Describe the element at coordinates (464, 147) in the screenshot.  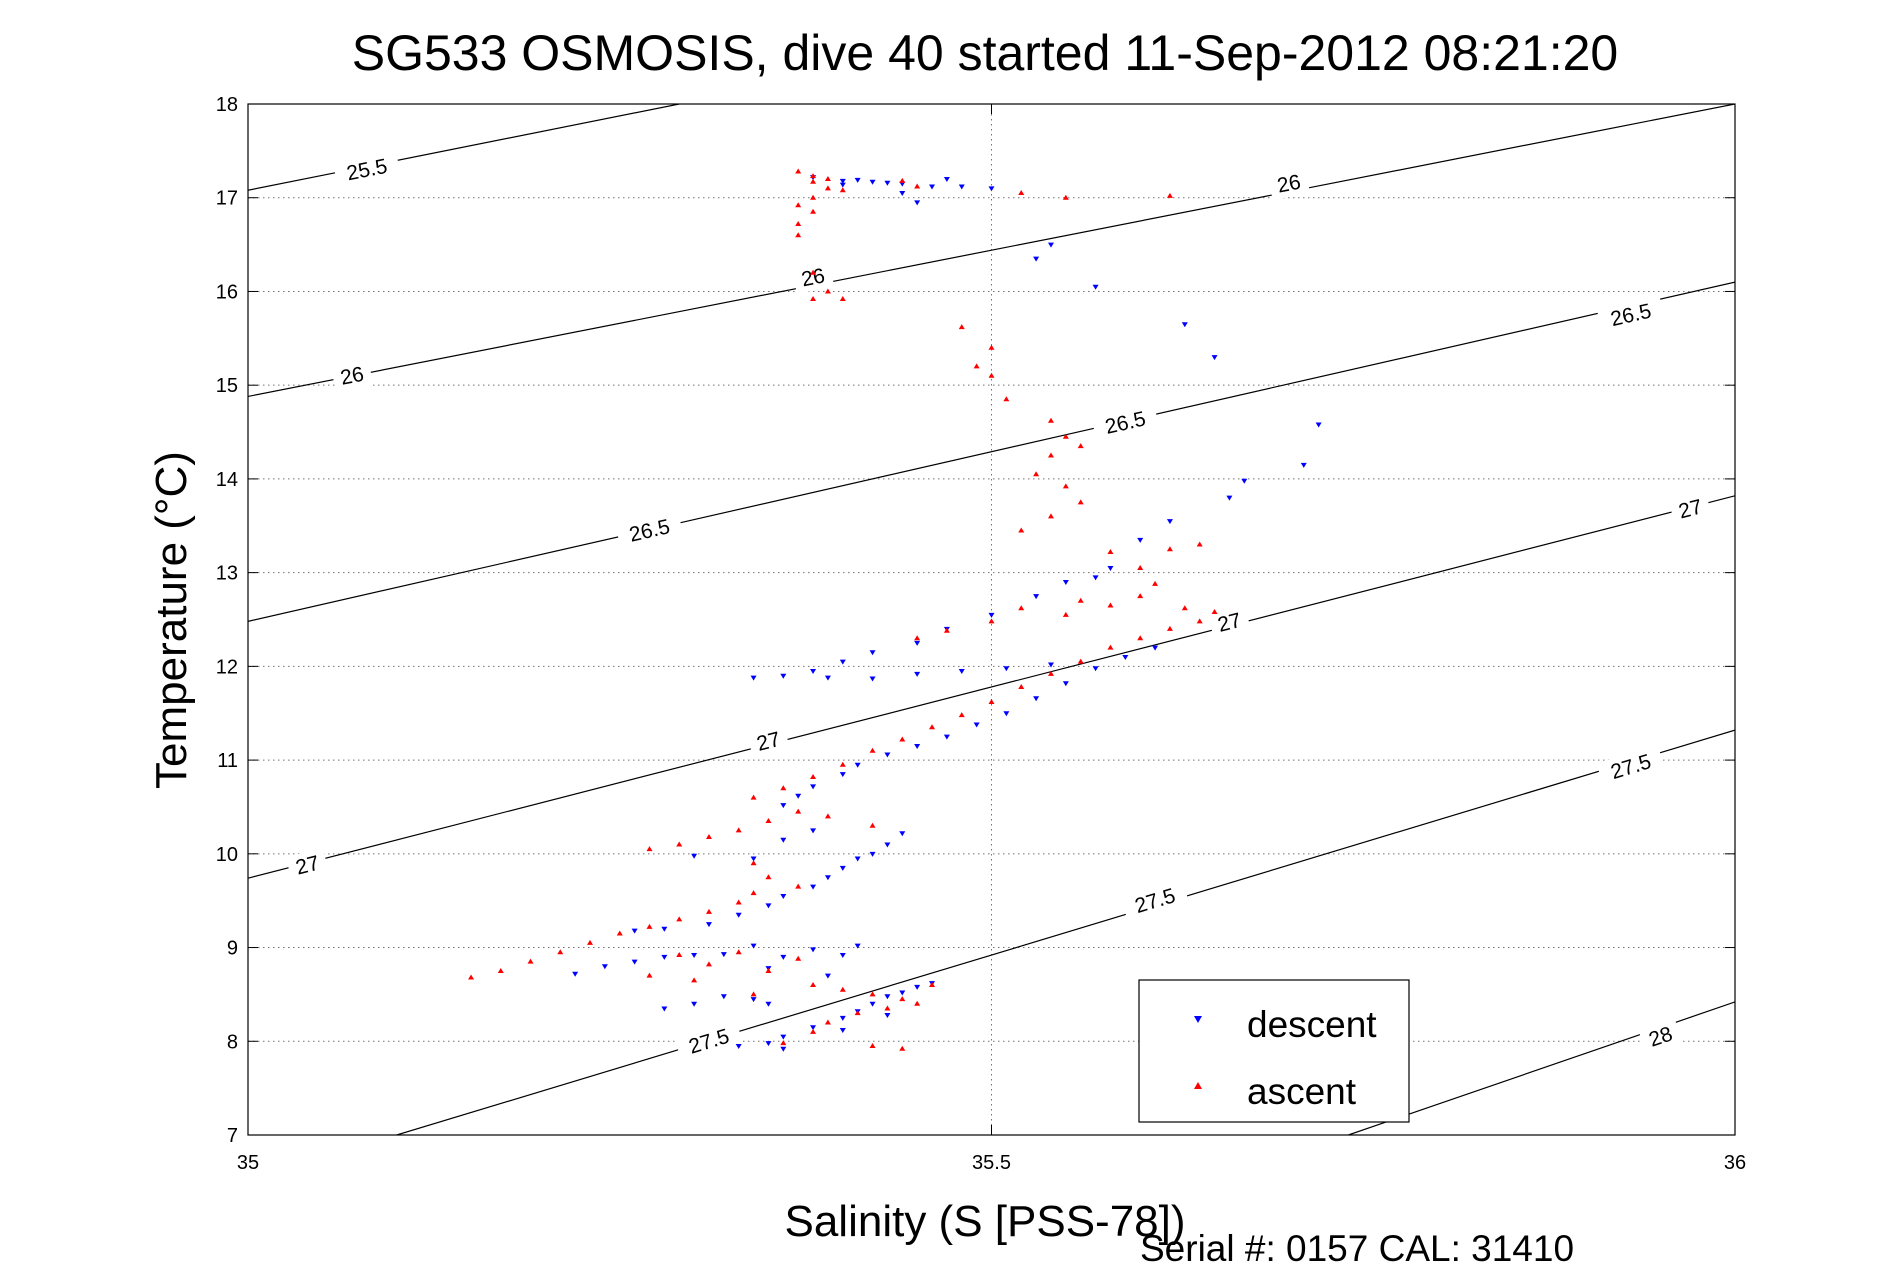
I see `density-contour-line` at that location.